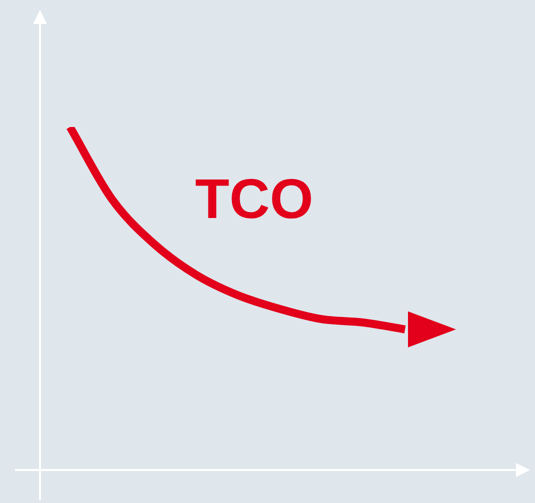 Image resolution: width=535 pixels, height=503 pixels. What do you see at coordinates (254, 198) in the screenshot?
I see `series-label: TCO` at bounding box center [254, 198].